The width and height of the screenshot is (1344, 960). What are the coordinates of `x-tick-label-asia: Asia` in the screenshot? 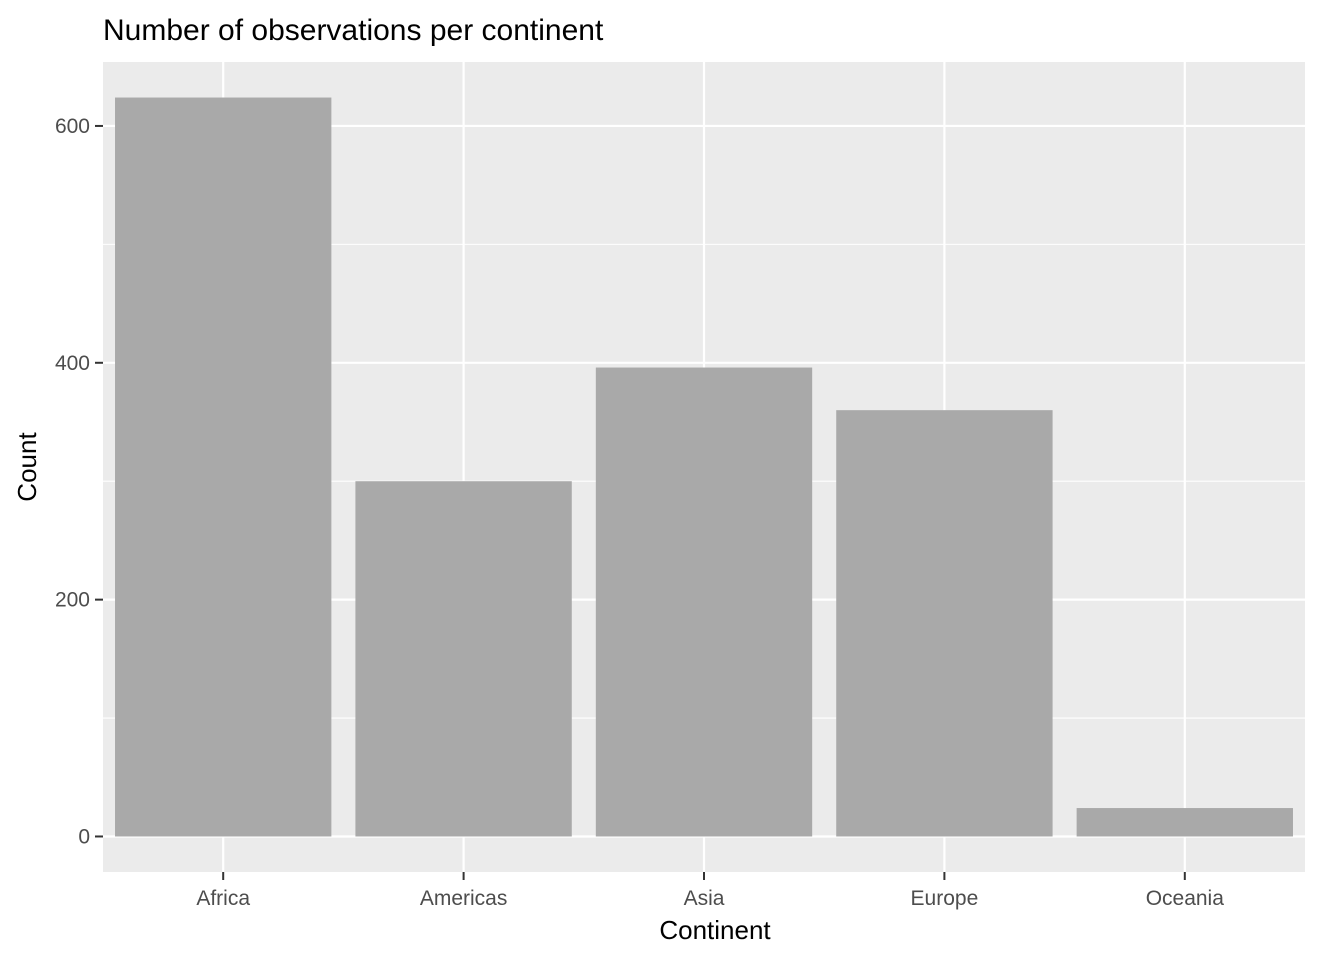 It's located at (704, 898).